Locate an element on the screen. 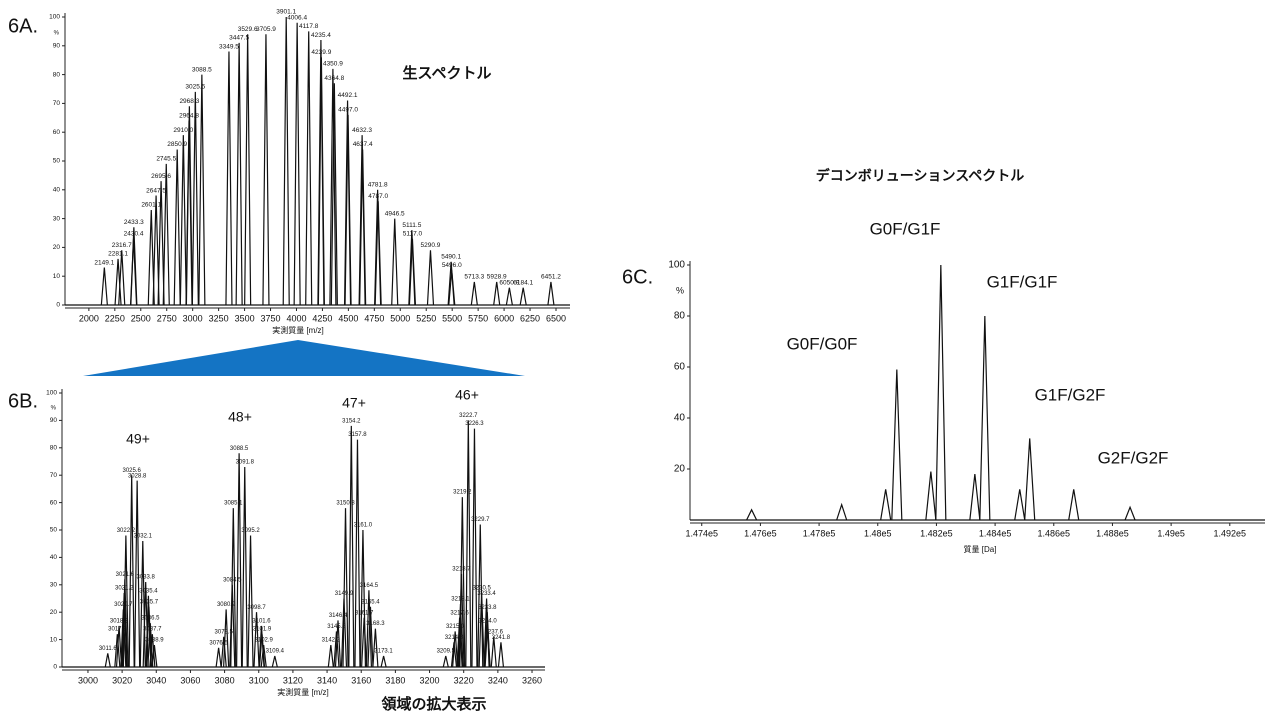  peak-label: 4117.8 is located at coordinates (309, 26).